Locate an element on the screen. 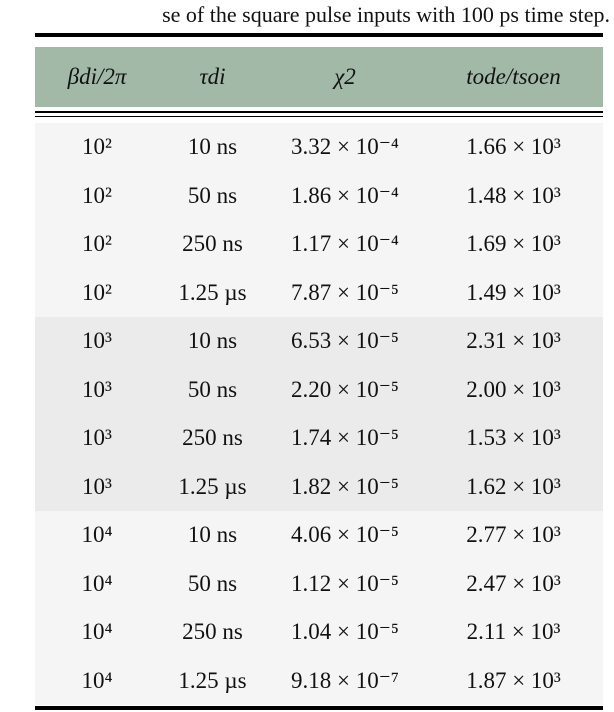 The image size is (614, 712). cell-ratio: 1.53 × 10³ is located at coordinates (513, 438).